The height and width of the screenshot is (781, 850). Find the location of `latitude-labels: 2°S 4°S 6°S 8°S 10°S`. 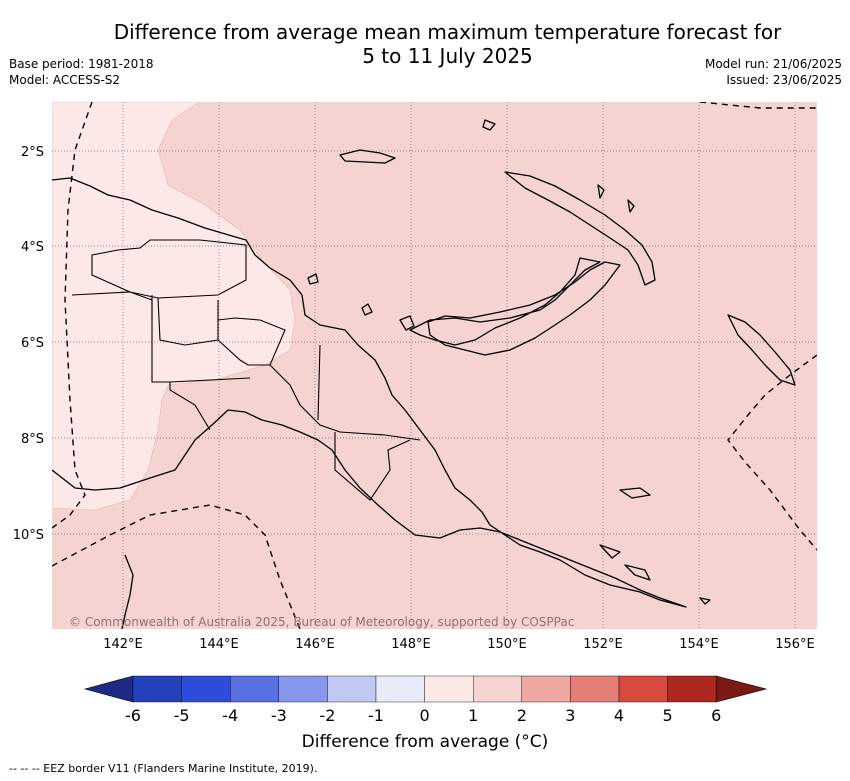

latitude-labels: 2°S 4°S 6°S 8°S 10°S is located at coordinates (28, 344).